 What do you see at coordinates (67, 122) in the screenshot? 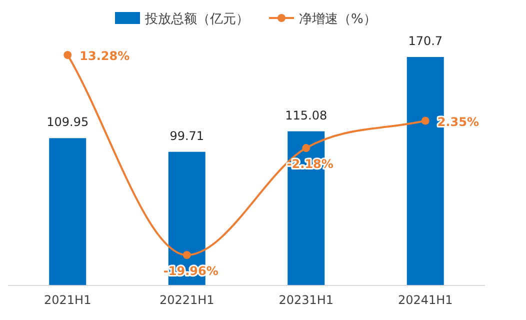
I see `data-label: 109.95` at bounding box center [67, 122].